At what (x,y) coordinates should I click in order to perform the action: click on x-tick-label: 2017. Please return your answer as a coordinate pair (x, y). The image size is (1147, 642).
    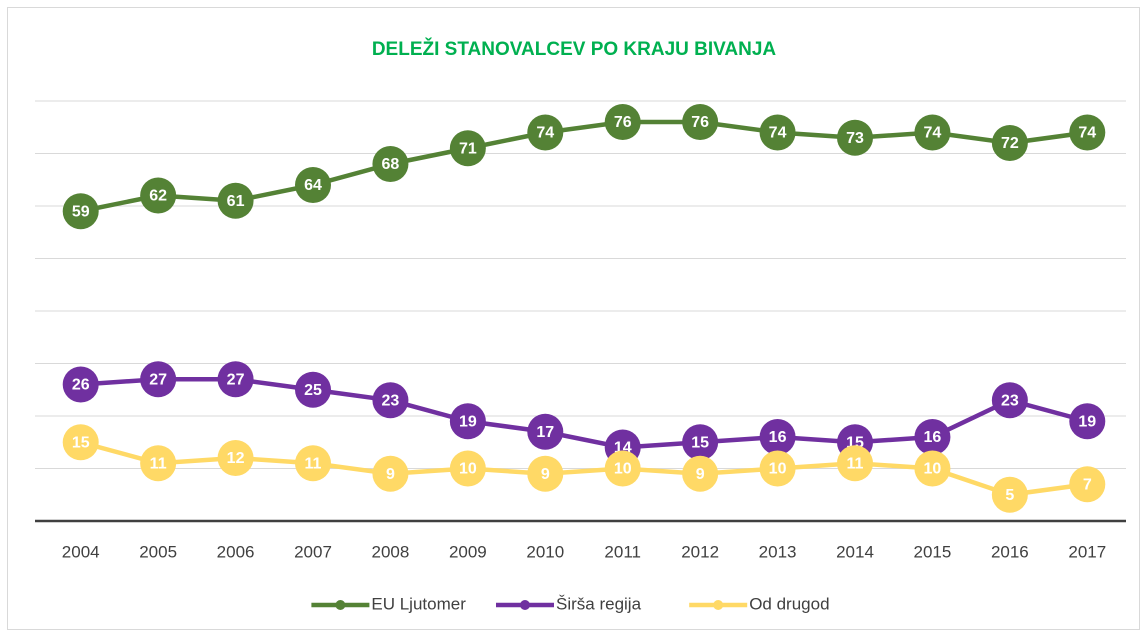
    Looking at the image, I should click on (1087, 551).